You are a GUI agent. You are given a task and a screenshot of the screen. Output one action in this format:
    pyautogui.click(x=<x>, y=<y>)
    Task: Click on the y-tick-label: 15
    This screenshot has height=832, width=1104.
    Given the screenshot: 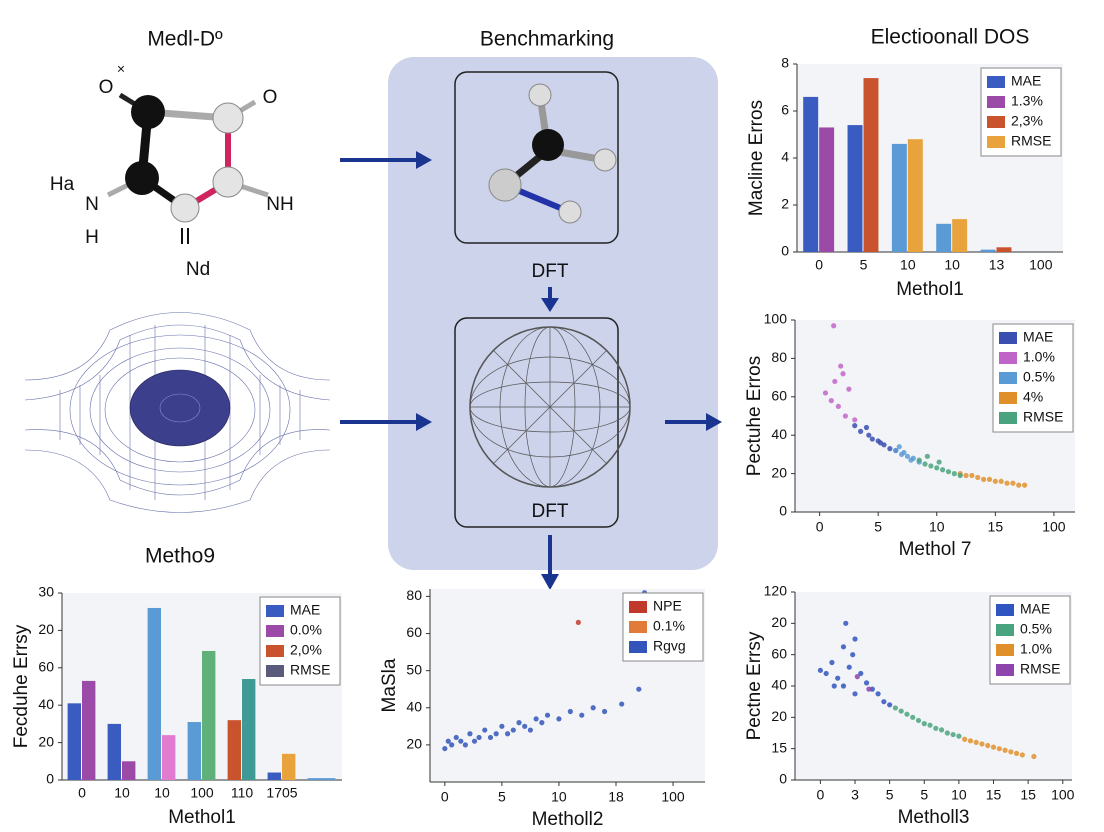 What is the action you would take?
    pyautogui.click(x=779, y=747)
    